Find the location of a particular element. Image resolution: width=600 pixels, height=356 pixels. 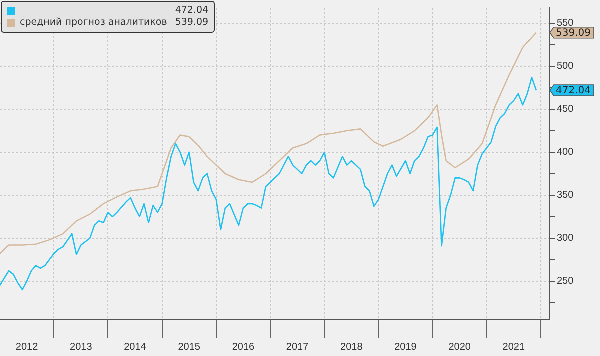

y-tick-label: 400 is located at coordinates (565, 152).